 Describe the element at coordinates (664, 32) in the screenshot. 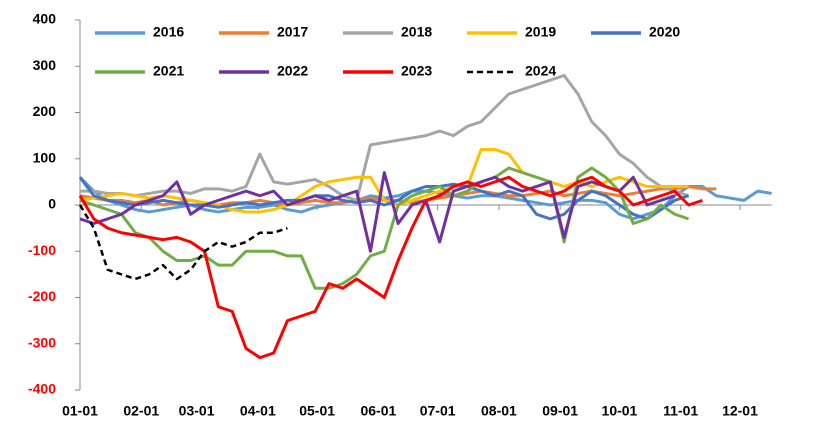

I see `legend-label: 2020` at that location.